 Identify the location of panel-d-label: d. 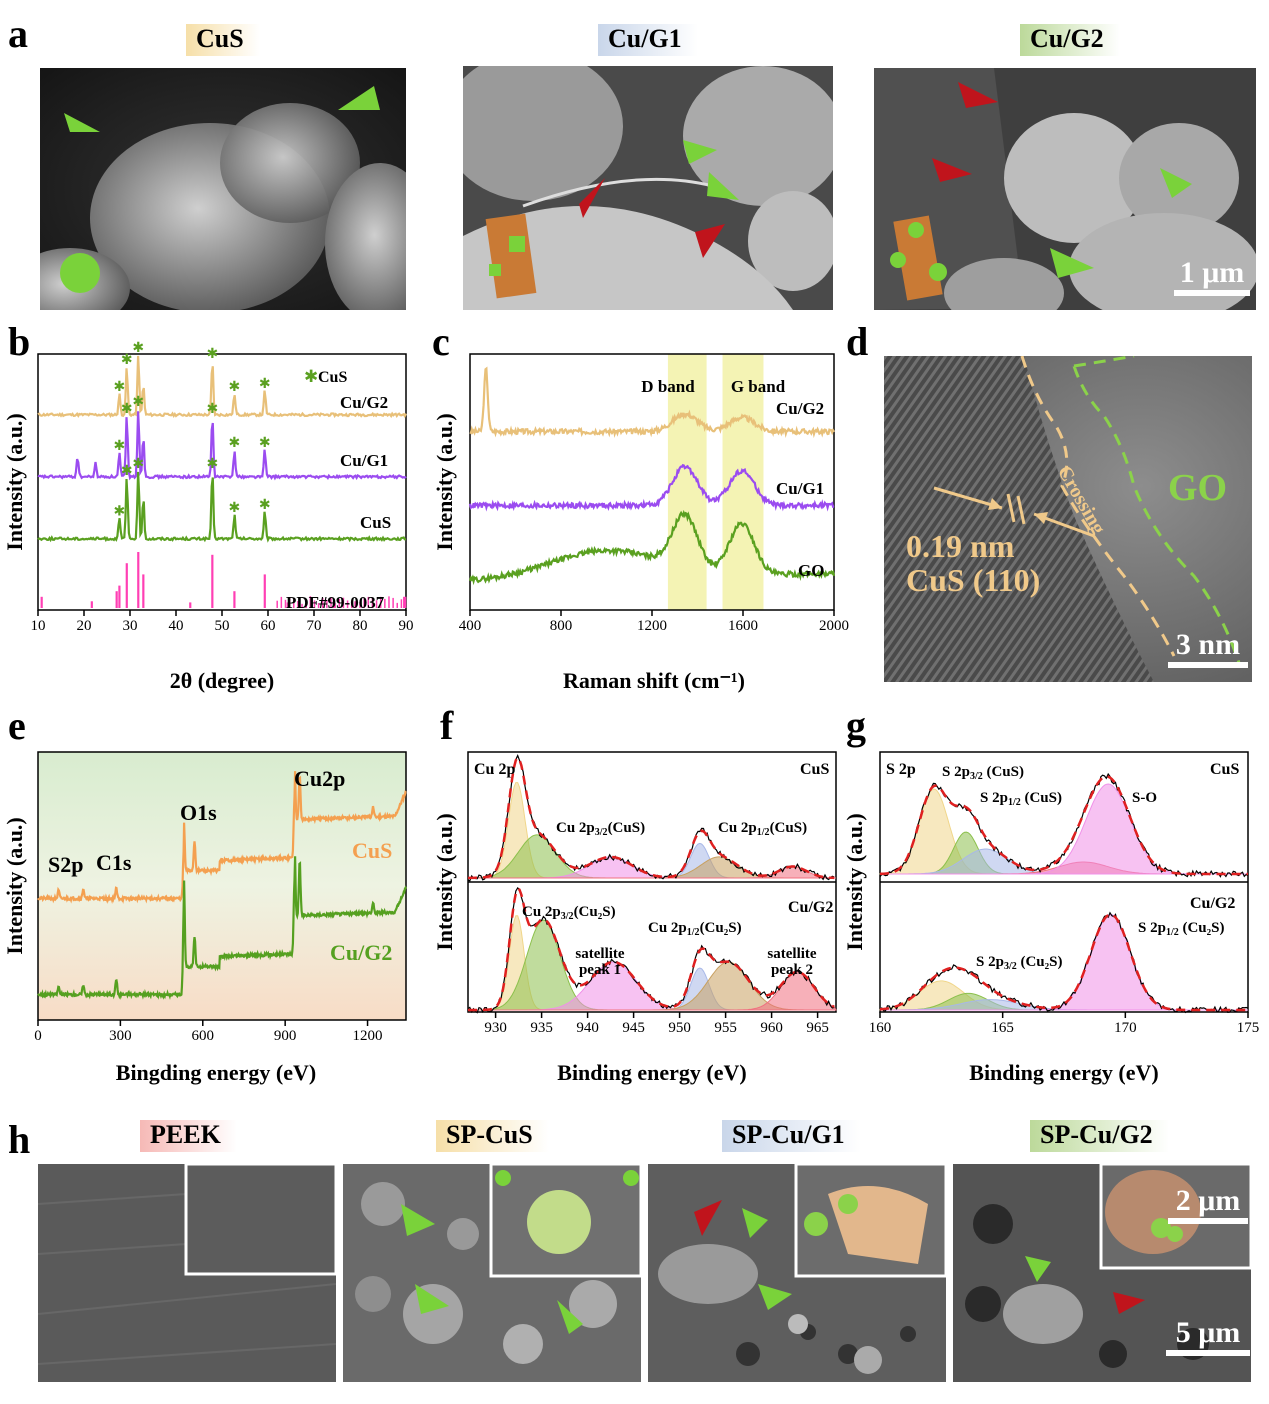
(857, 341).